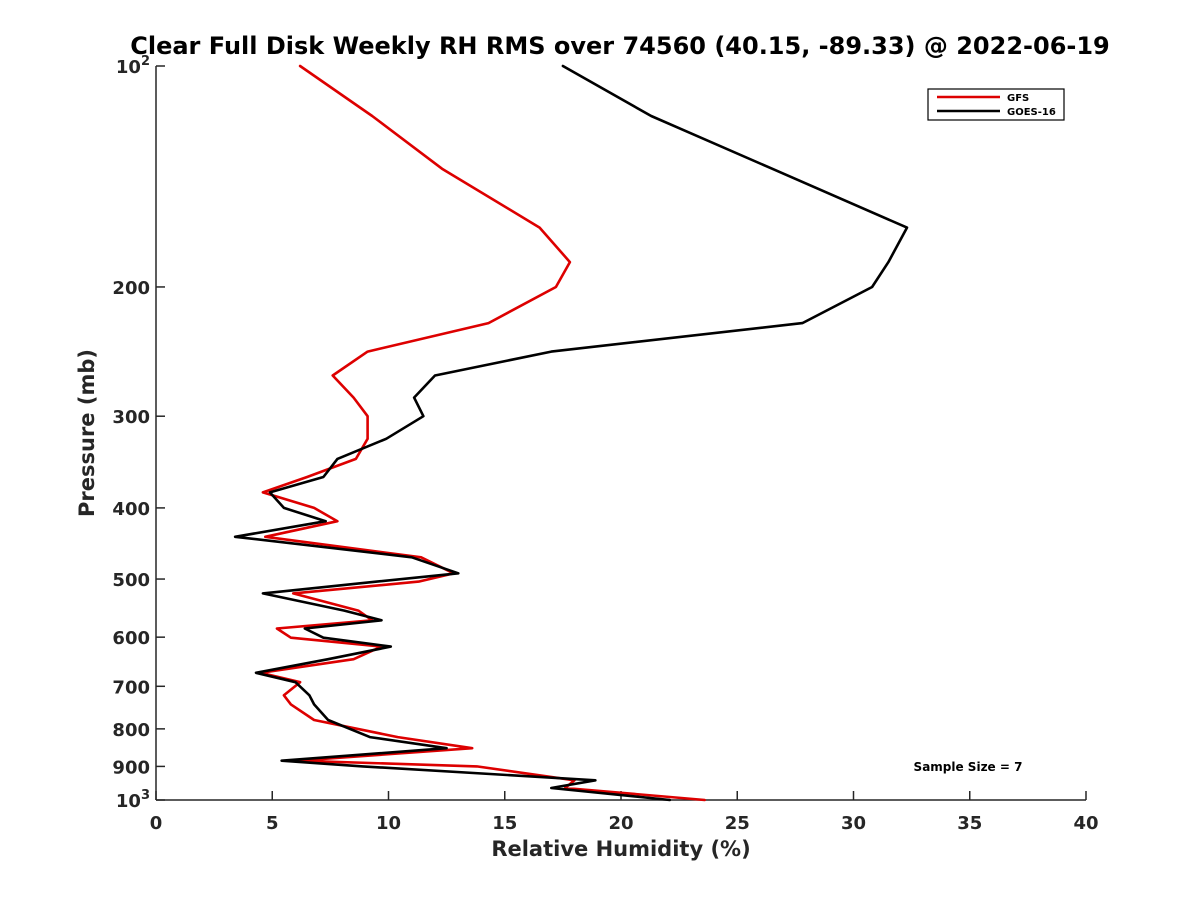 Image resolution: width=1200 pixels, height=900 pixels. I want to click on x-tick-label: 15, so click(504, 823).